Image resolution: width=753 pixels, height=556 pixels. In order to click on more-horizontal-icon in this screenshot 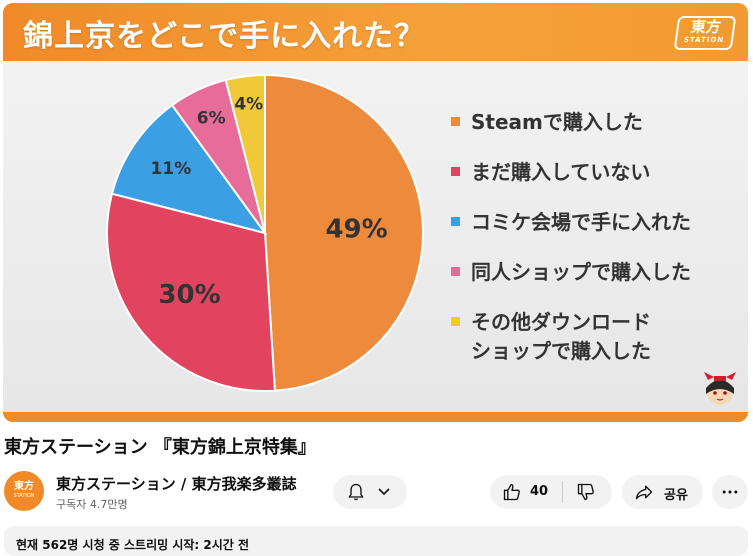, I will do `click(730, 492)`.